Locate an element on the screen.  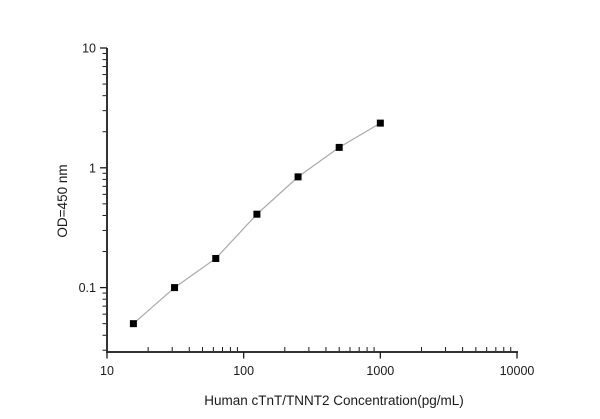
y-tick-label: 1 is located at coordinates (92, 168).